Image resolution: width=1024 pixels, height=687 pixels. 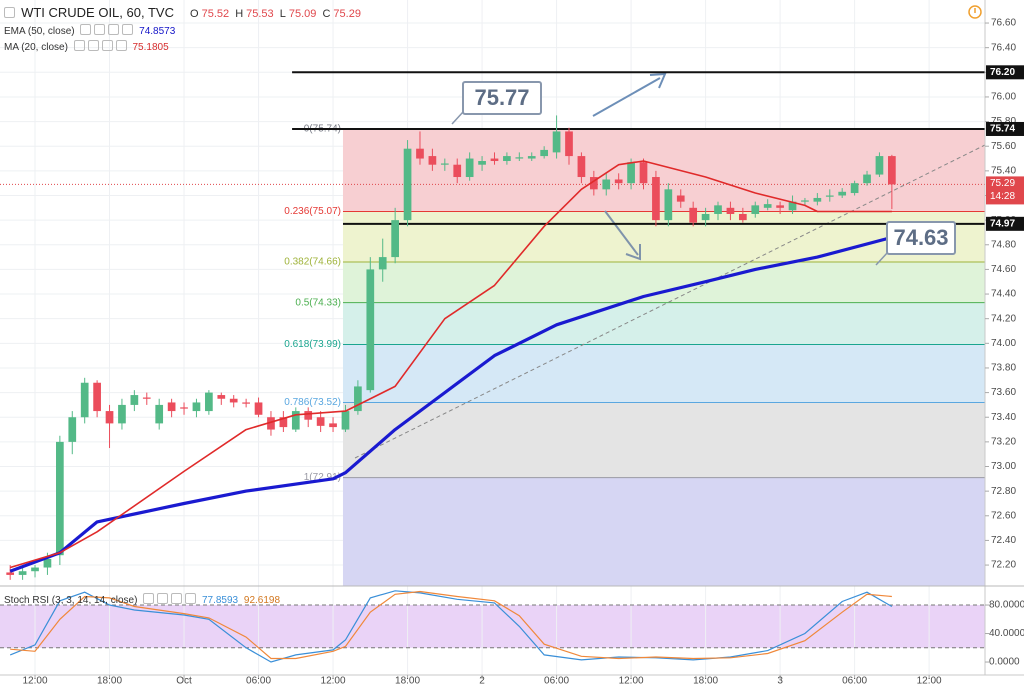 What do you see at coordinates (1003, 269) in the screenshot?
I see `y-tick-label: 74.60` at bounding box center [1003, 269].